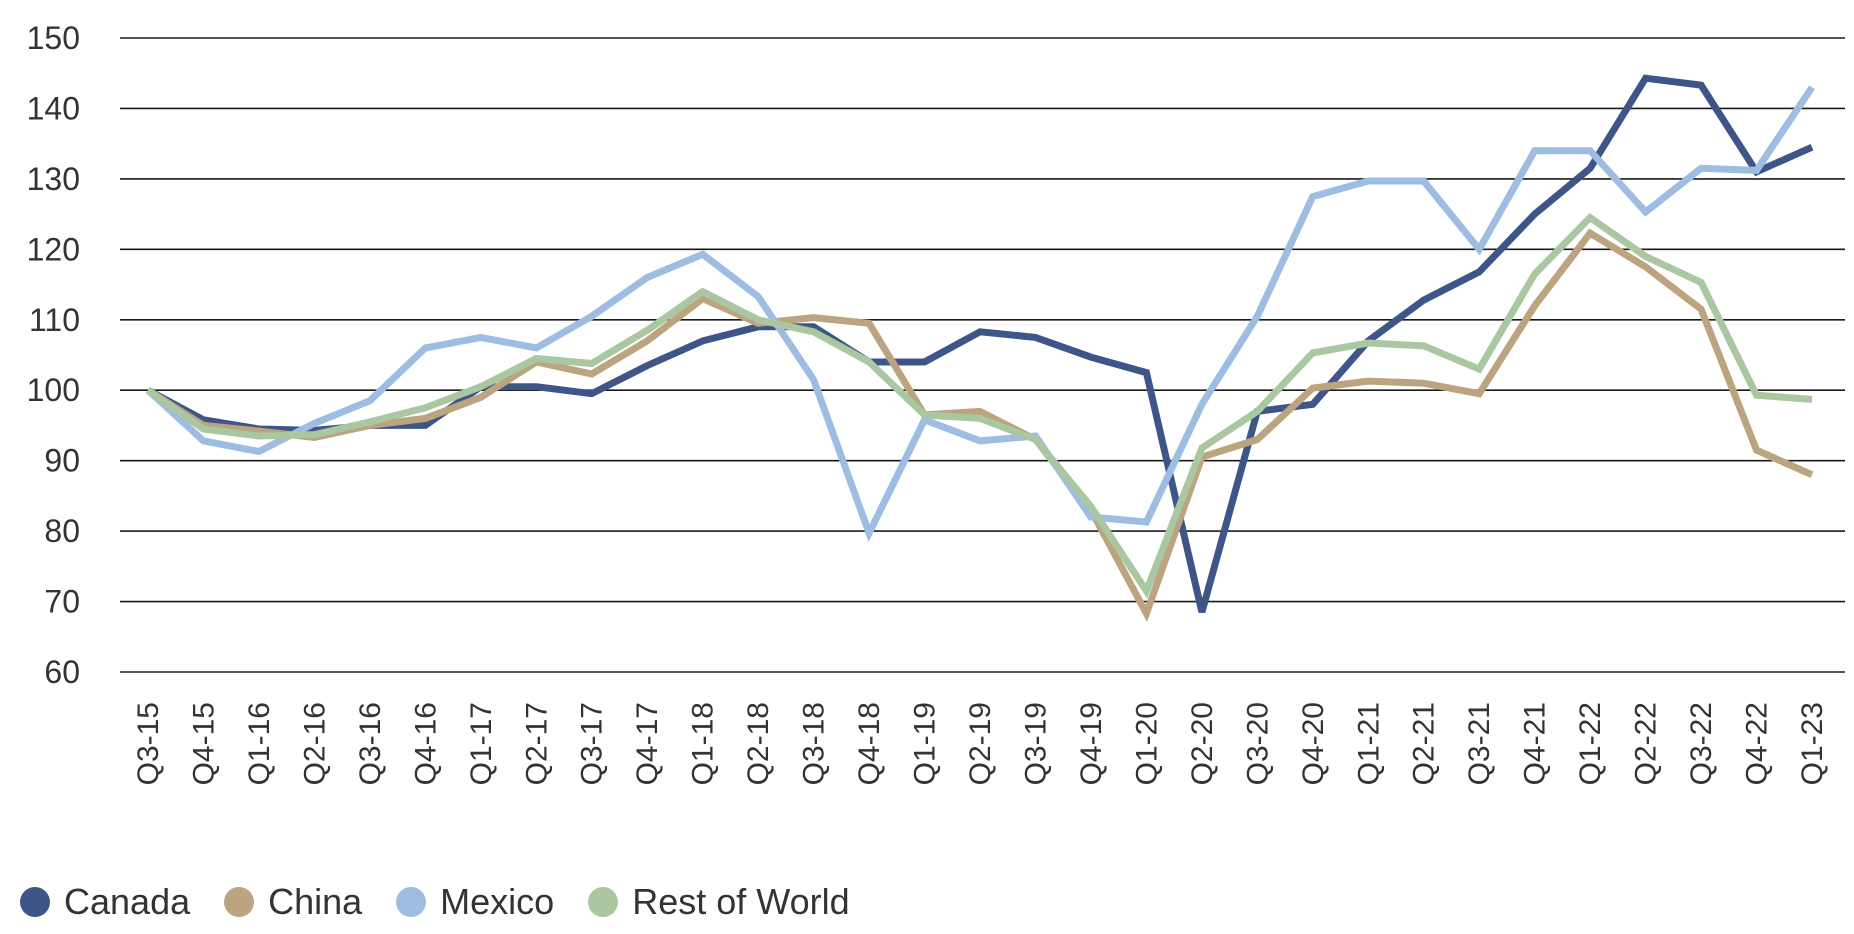  Describe the element at coordinates (1091, 743) in the screenshot. I see `x-tick-label: Q4-19` at that location.